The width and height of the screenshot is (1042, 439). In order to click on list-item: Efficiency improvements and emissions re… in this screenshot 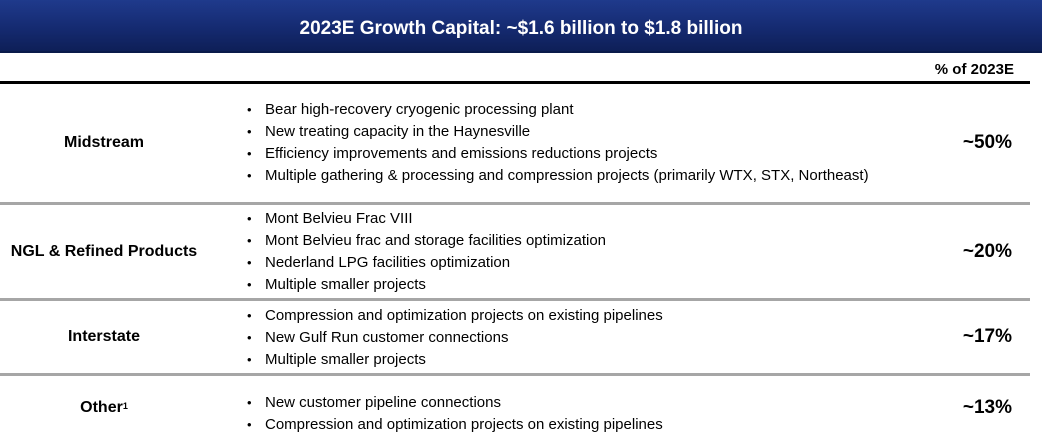, I will do `click(558, 154)`.